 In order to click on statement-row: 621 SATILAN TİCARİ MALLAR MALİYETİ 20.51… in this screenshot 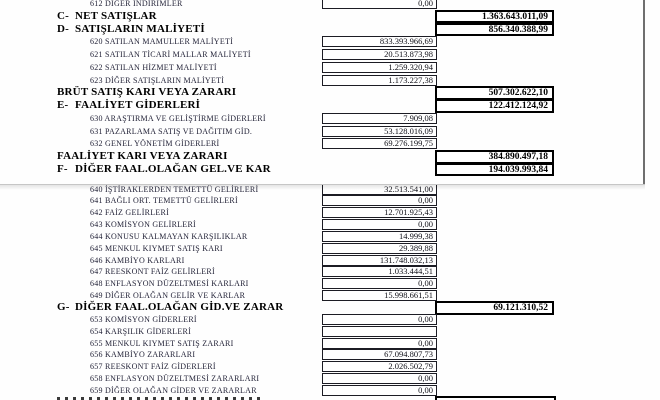, I will do `click(330, 54)`.